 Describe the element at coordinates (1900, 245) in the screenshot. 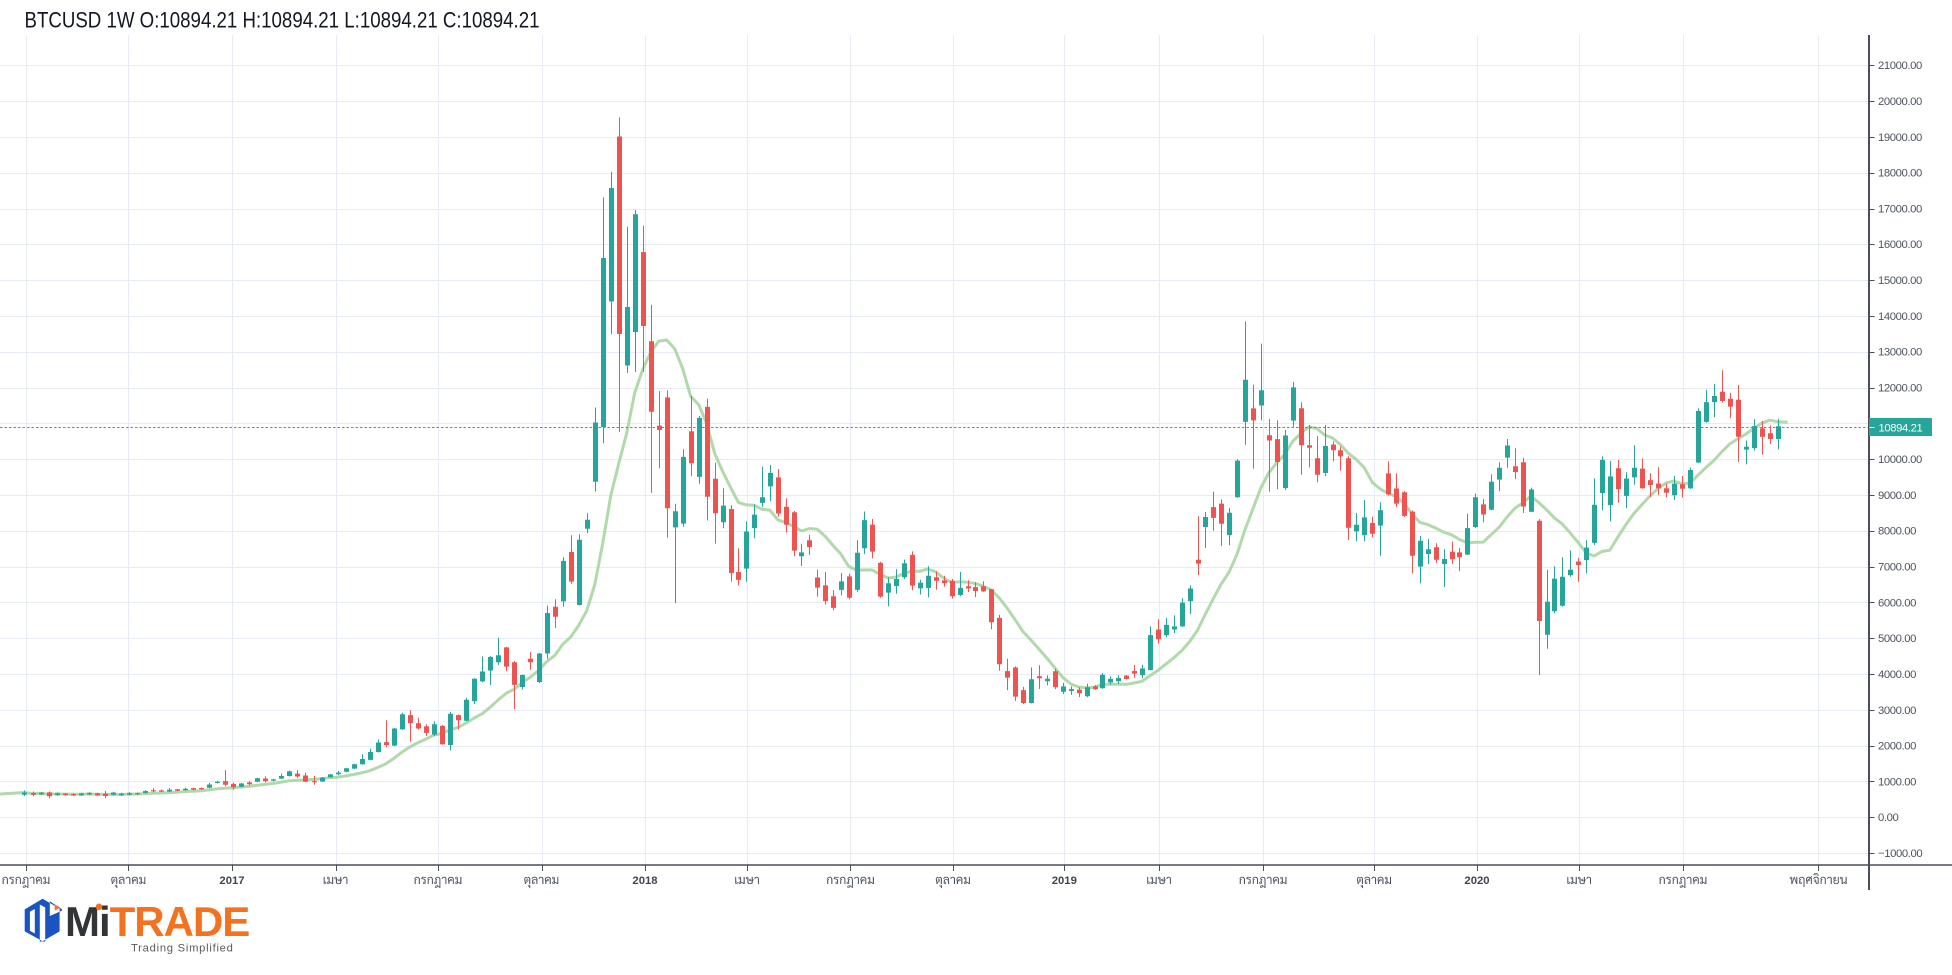

I see `svg-text: 16000.00` at that location.